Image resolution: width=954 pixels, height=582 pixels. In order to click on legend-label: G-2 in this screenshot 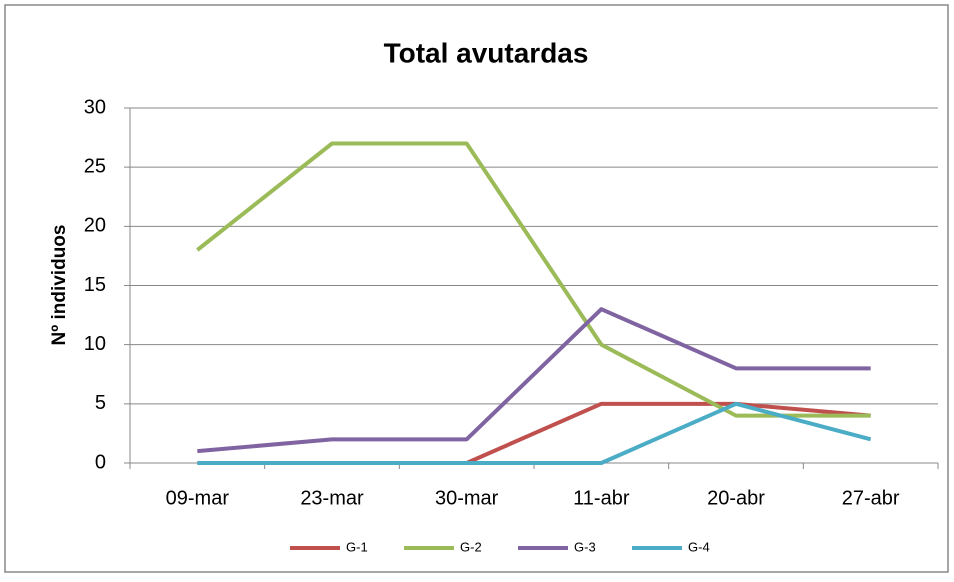, I will do `click(471, 546)`.